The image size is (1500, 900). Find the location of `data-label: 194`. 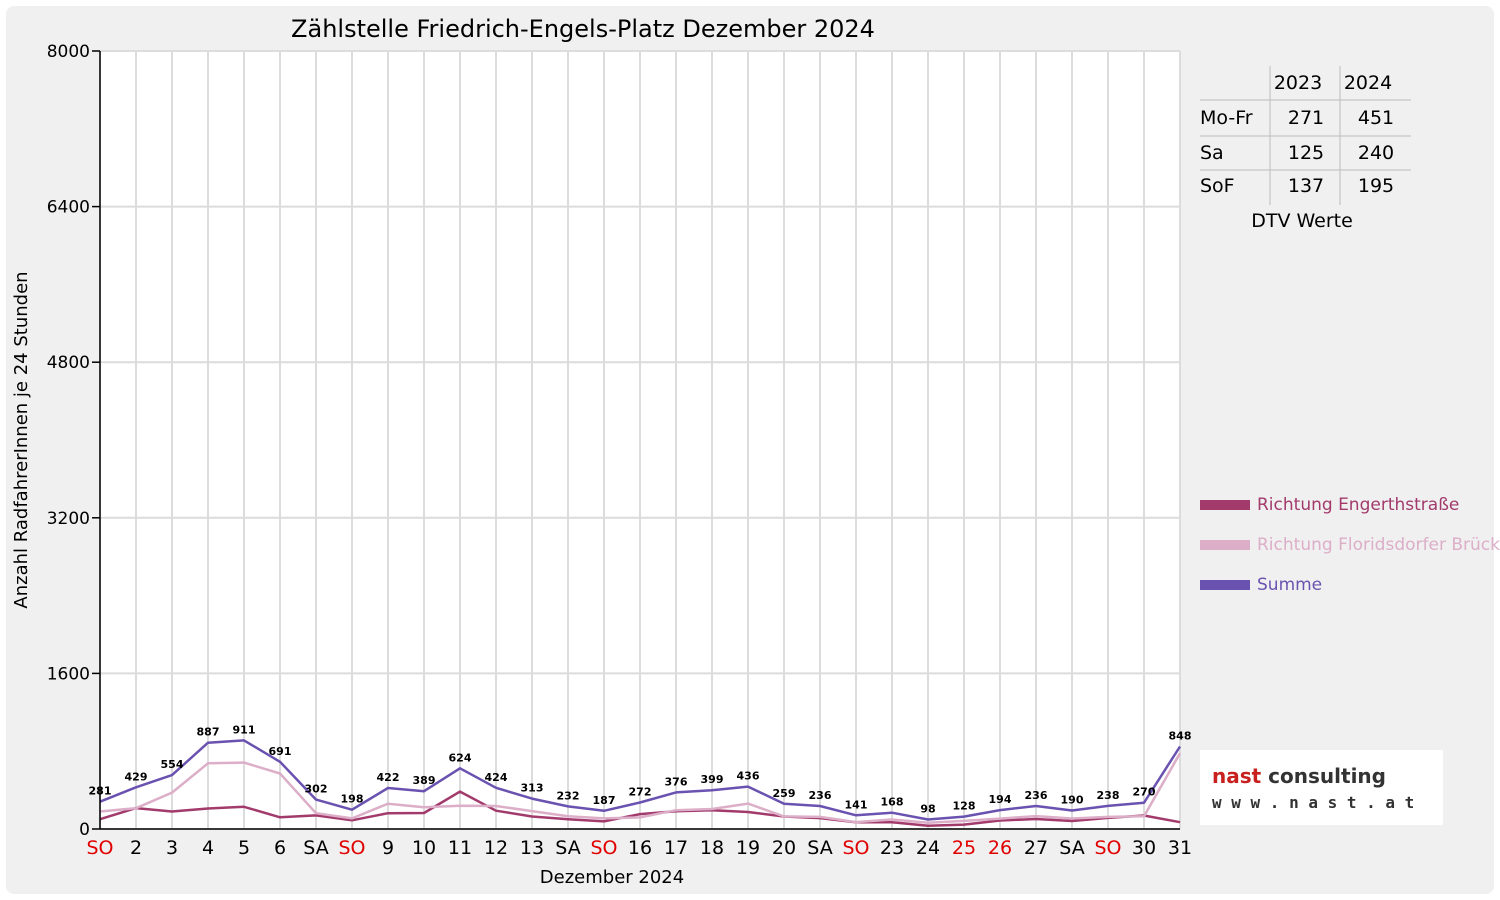

data-label: 194 is located at coordinates (1000, 799).